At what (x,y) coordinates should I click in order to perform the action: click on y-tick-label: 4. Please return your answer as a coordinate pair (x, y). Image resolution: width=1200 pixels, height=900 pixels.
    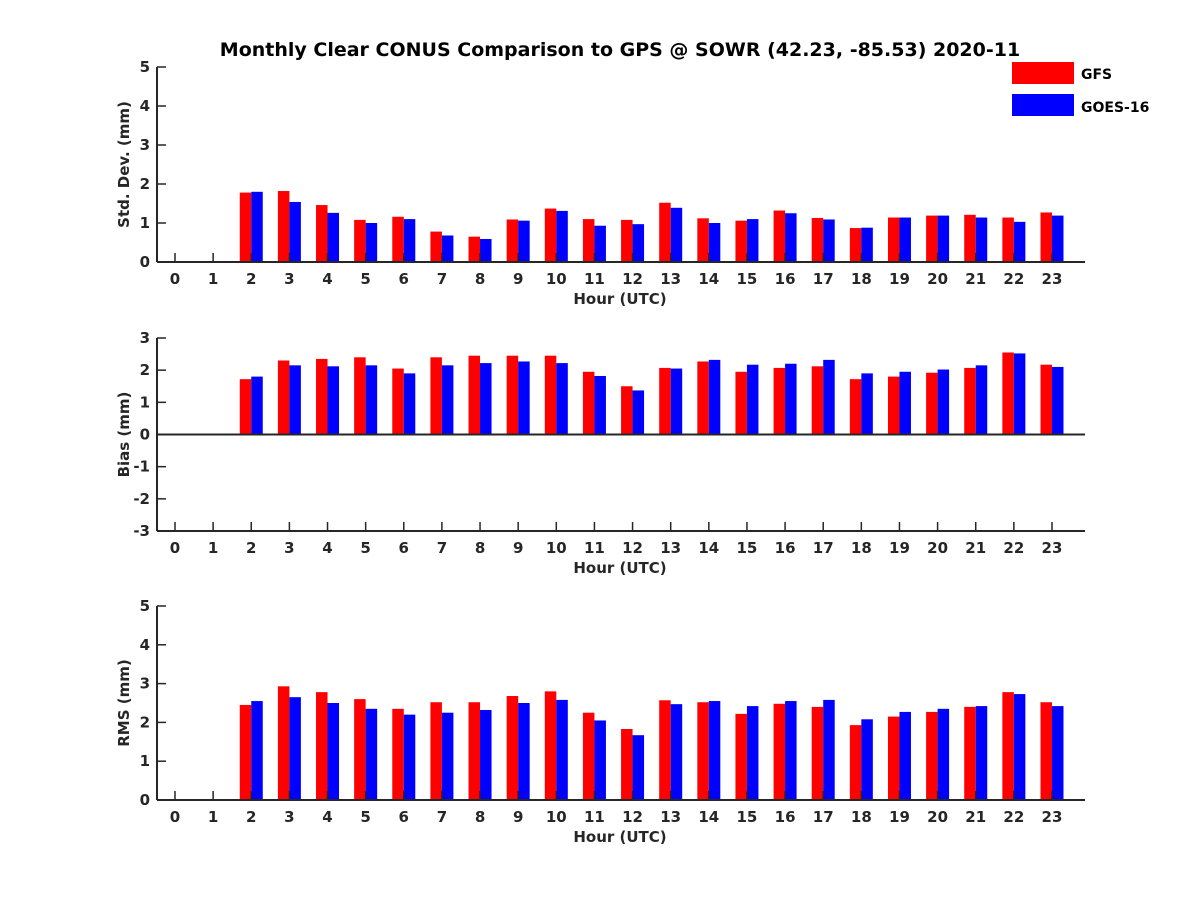
    Looking at the image, I should click on (145, 645).